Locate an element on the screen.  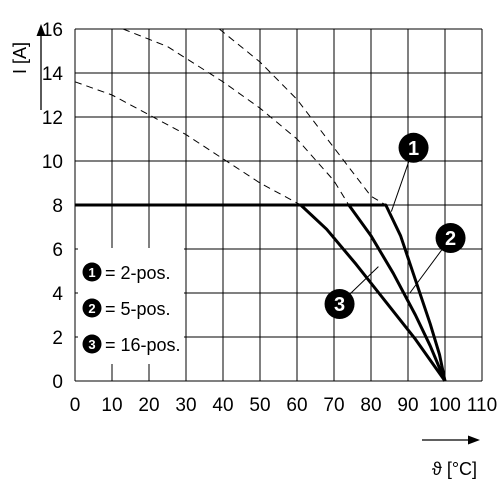
legend-entry: = 2-pos. is located at coordinates (138, 273).